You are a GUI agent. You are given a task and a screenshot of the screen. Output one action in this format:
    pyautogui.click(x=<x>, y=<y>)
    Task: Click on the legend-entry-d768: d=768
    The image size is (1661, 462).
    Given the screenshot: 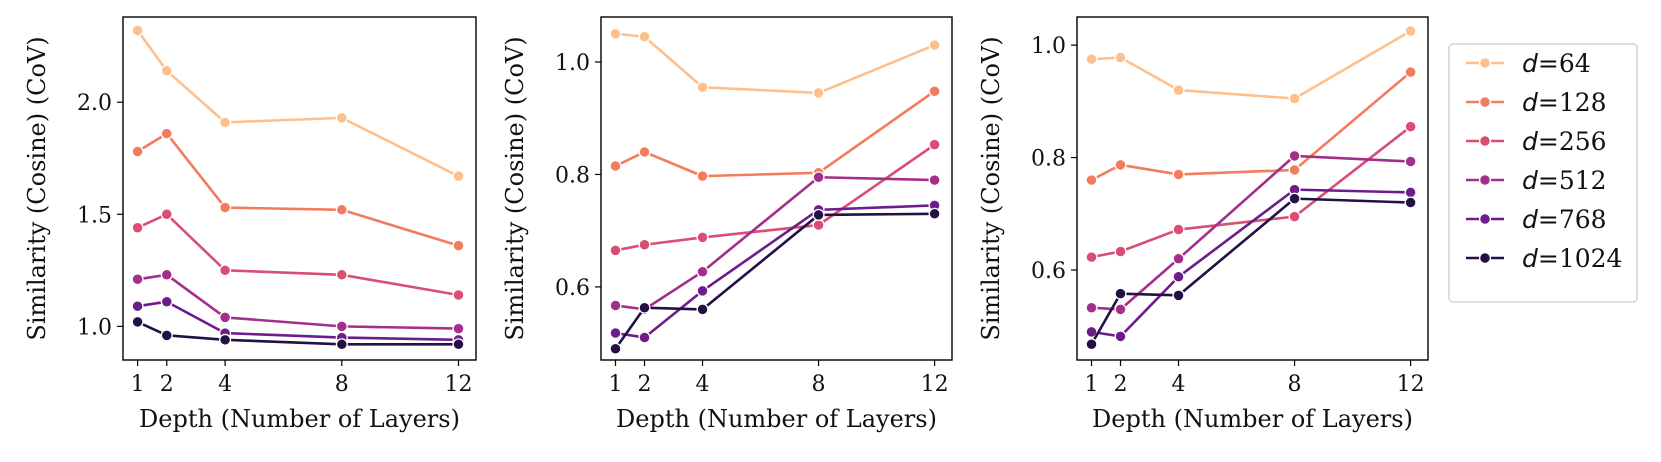 What is the action you would take?
    pyautogui.click(x=1536, y=219)
    